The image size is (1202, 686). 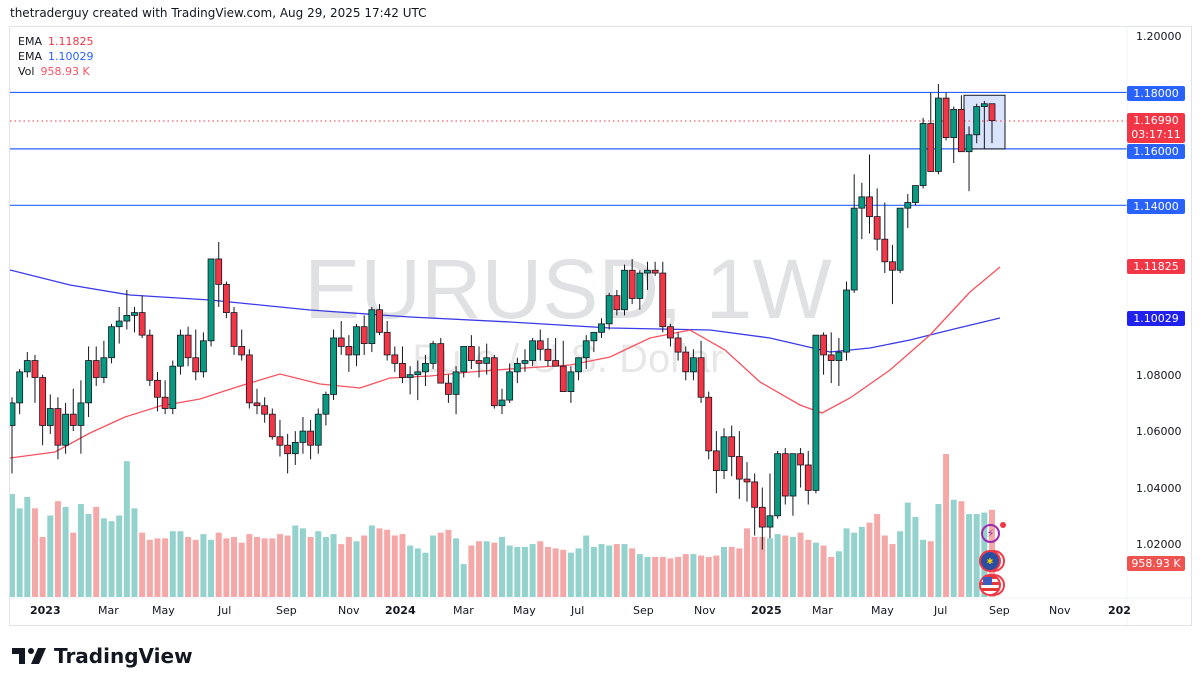 What do you see at coordinates (54, 71) in the screenshot?
I see `legend-volume: Vol 958.93 K` at bounding box center [54, 71].